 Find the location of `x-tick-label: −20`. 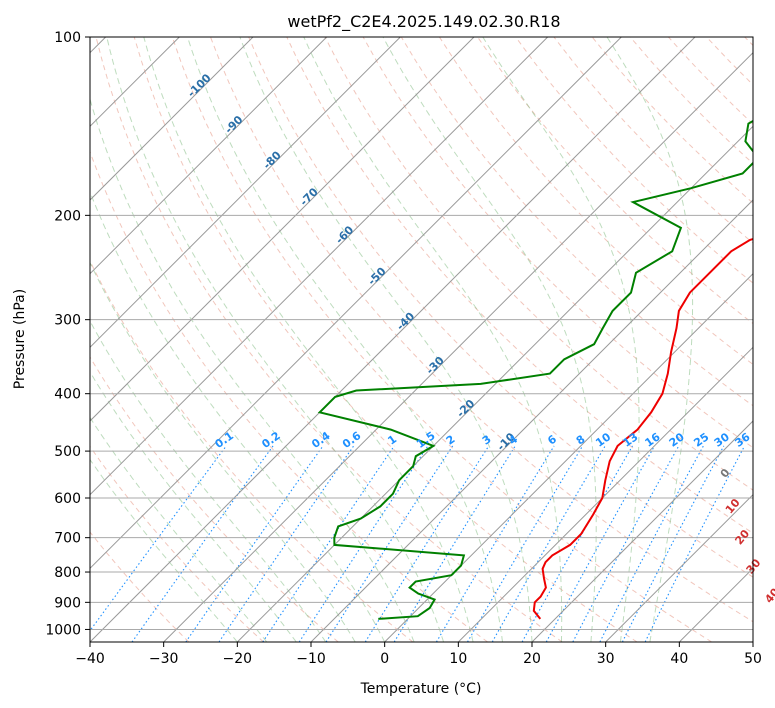

x-tick-label: −20 is located at coordinates (238, 659).